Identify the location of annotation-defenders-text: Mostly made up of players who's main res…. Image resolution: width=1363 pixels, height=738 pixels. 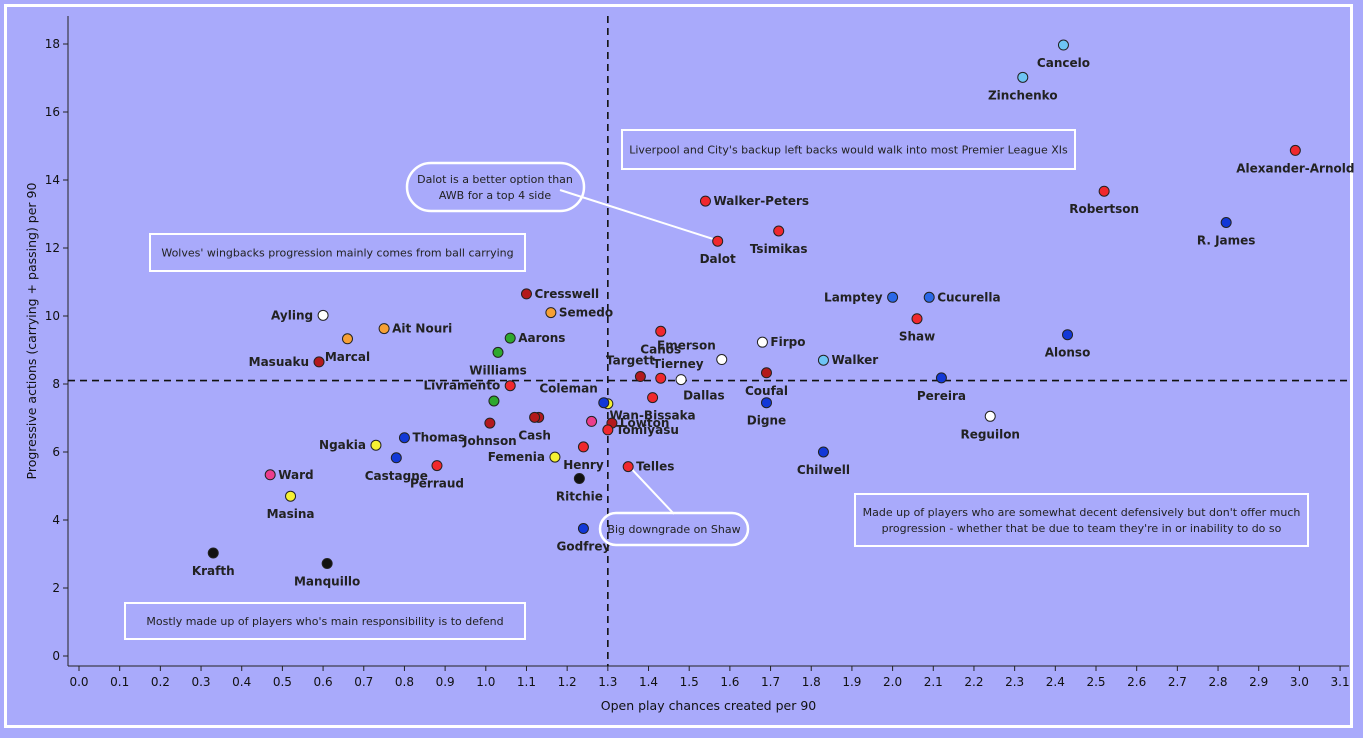
(324, 621).